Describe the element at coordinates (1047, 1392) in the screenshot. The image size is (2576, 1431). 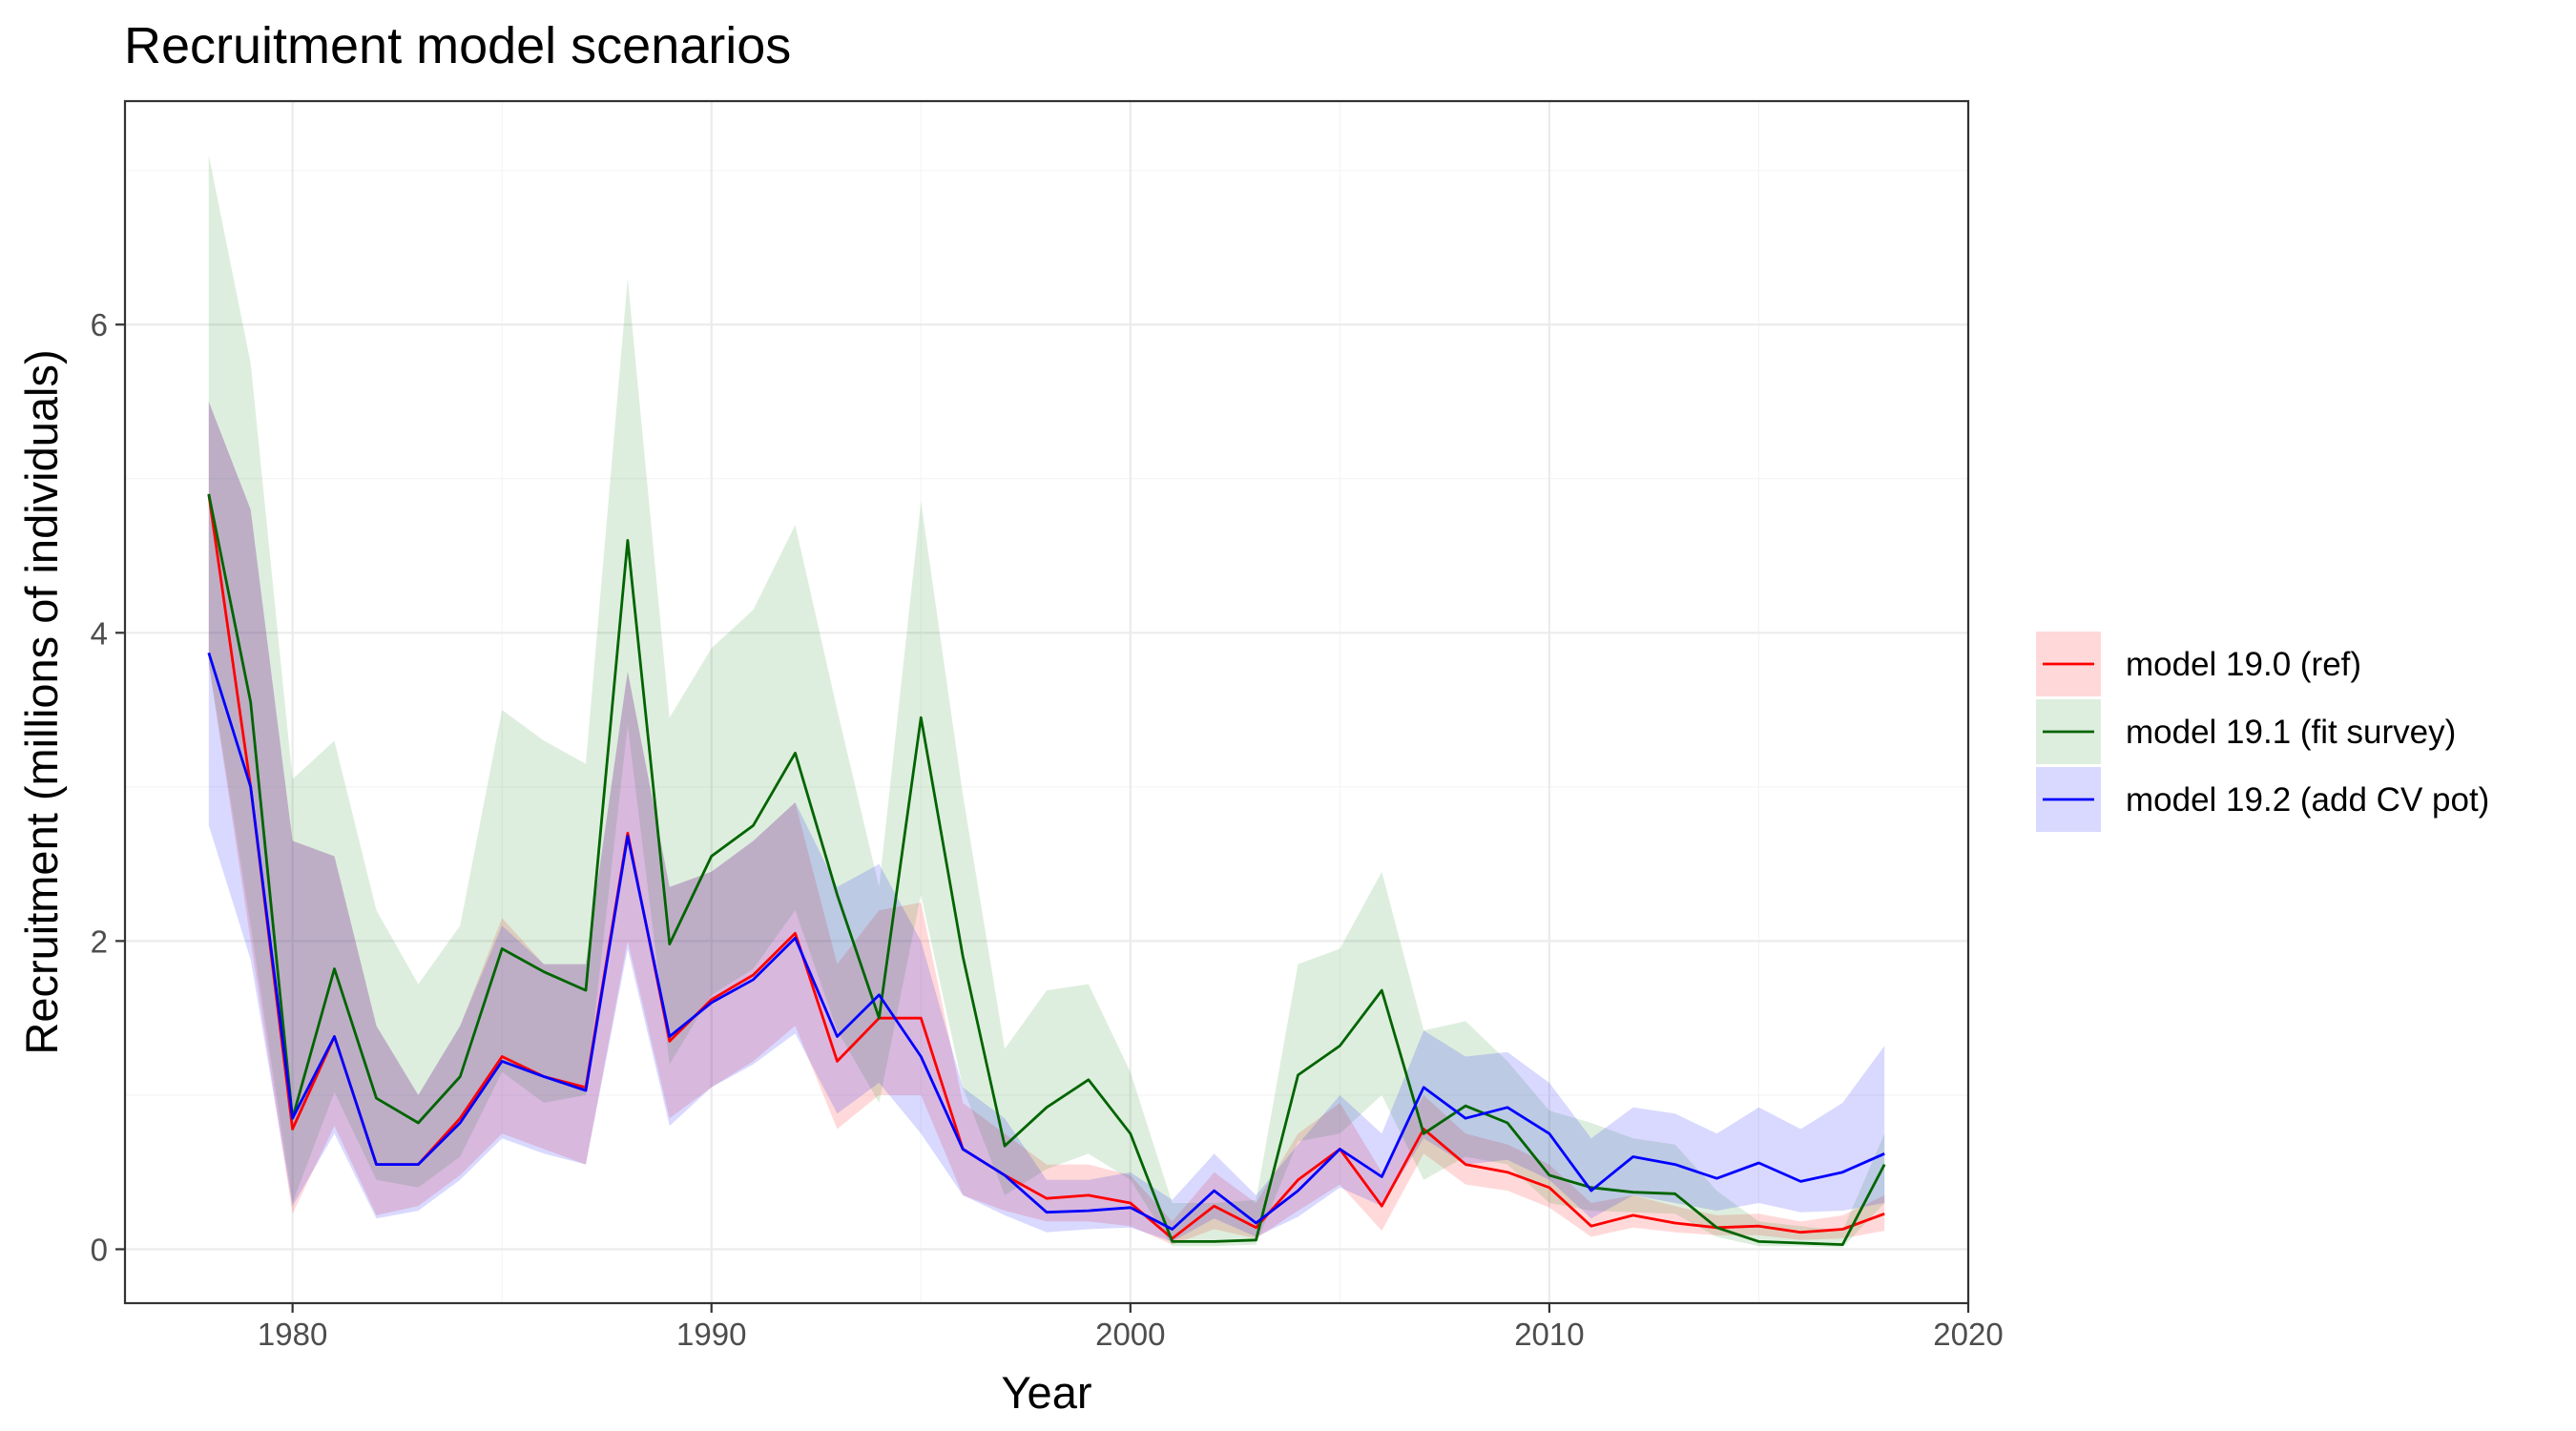
I see `x-axis-title: Year` at that location.